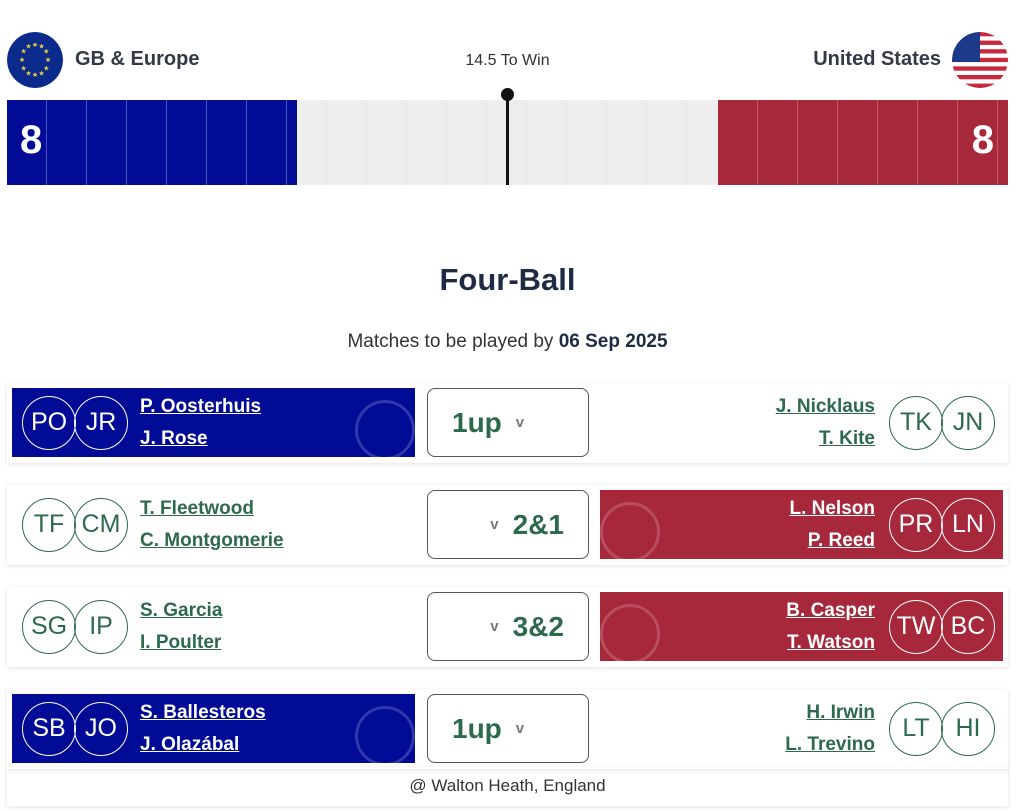 The height and width of the screenshot is (811, 1024). I want to click on player-avatar: HI, so click(968, 728).